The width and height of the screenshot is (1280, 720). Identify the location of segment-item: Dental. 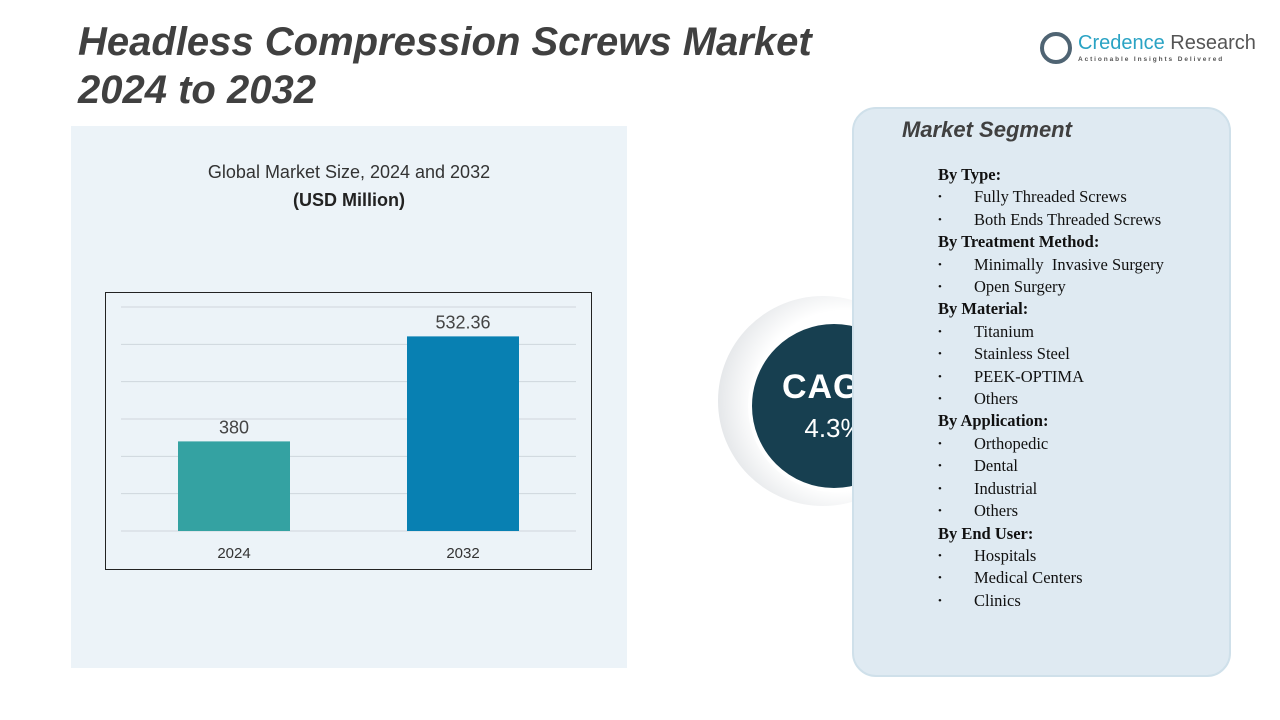
(1051, 466).